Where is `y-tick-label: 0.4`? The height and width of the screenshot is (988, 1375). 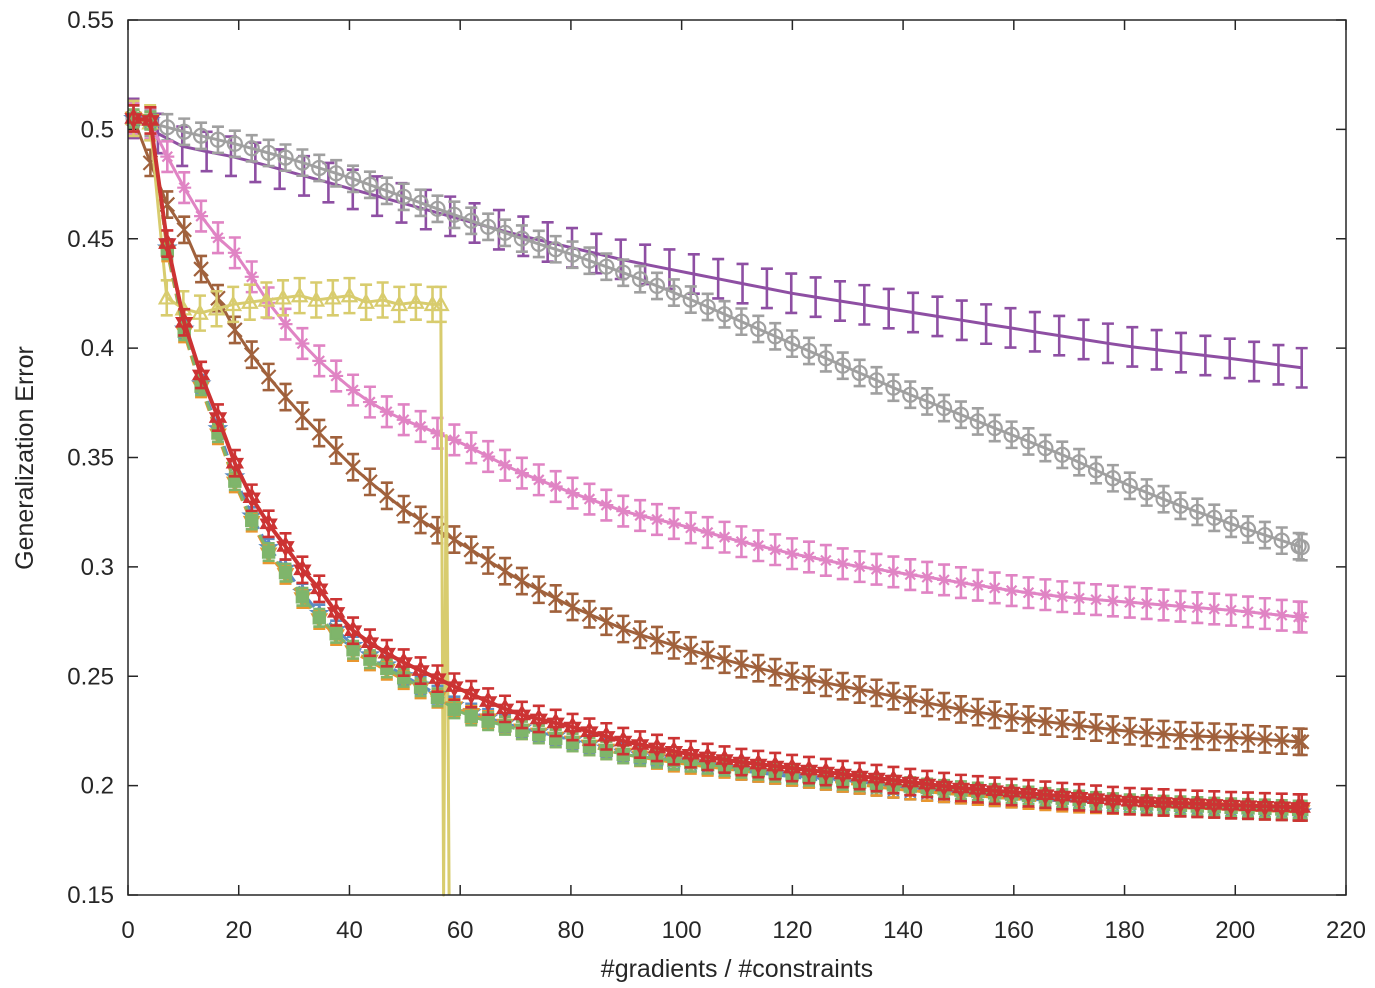 y-tick-label: 0.4 is located at coordinates (97, 348).